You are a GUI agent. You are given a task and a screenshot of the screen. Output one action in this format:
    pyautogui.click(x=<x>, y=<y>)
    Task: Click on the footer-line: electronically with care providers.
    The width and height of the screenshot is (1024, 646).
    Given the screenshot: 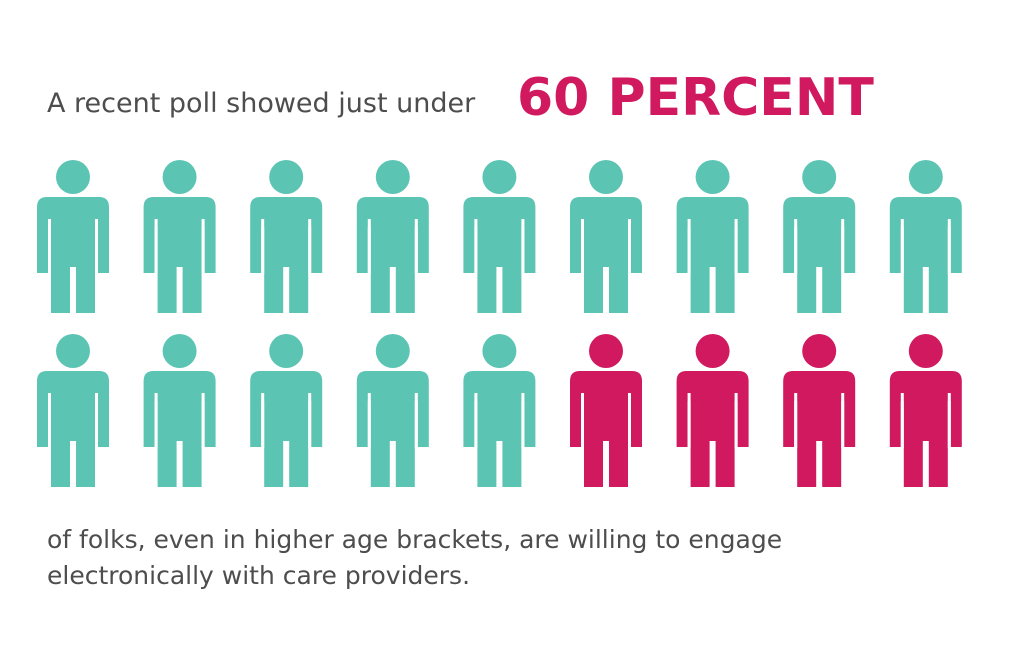 What is the action you would take?
    pyautogui.click(x=258, y=575)
    